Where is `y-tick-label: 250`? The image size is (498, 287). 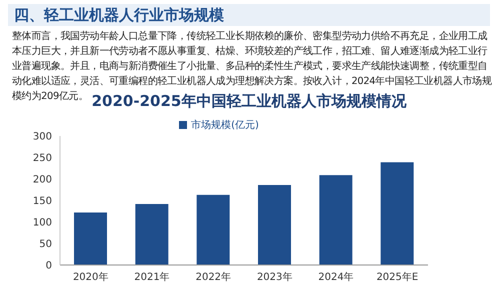 y-tick-label: 250 is located at coordinates (42, 158).